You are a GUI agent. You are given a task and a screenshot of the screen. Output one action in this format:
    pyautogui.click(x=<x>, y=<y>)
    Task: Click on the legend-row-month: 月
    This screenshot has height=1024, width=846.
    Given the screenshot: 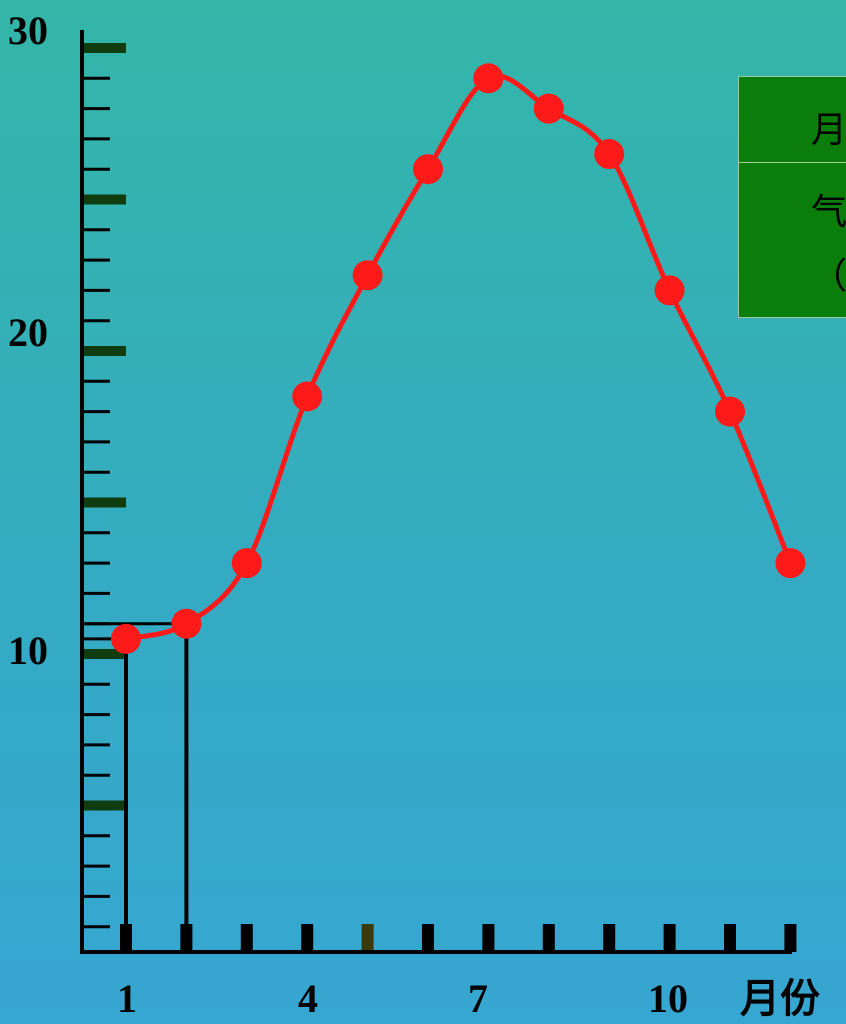 What is the action you would take?
    pyautogui.click(x=792, y=120)
    